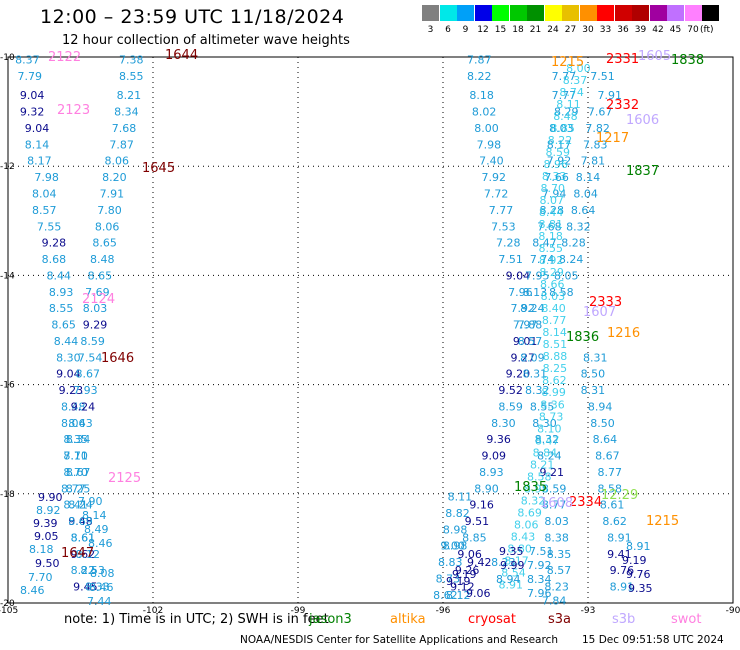 Image resolution: width=740 pixels, height=650 pixels. I want to click on pass-time-label: 1838, so click(687, 60).